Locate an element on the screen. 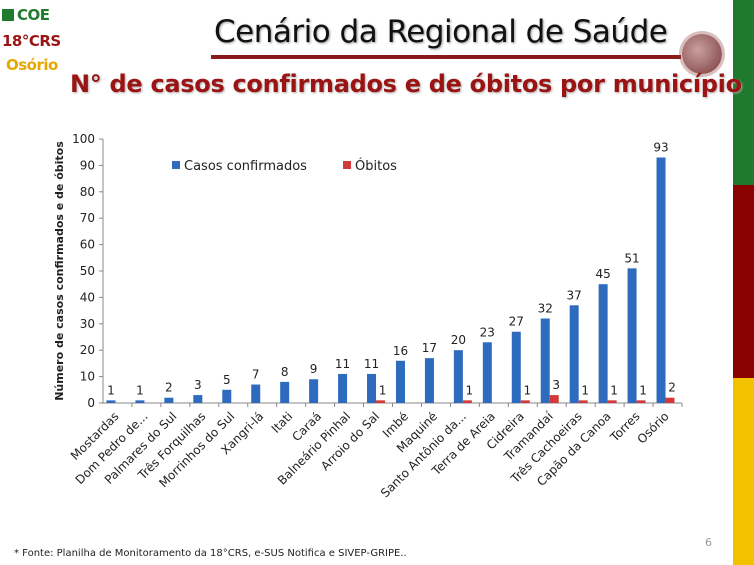  y-tick-label: 70 is located at coordinates (87, 218).